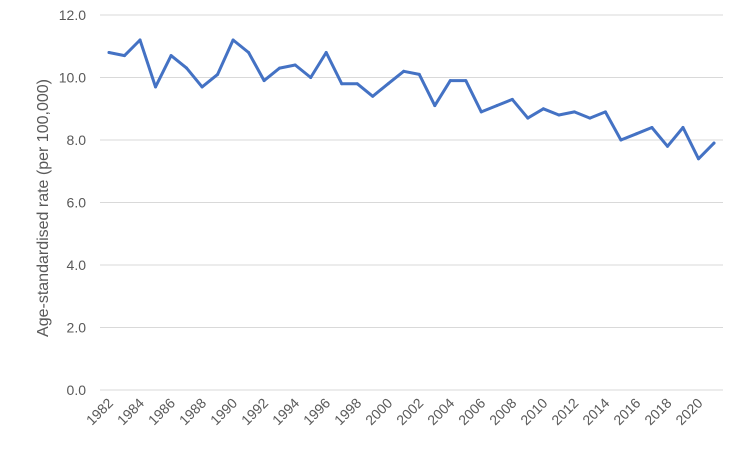 The width and height of the screenshot is (741, 452). What do you see at coordinates (471, 411) in the screenshot?
I see `x-tick-label: 2006` at bounding box center [471, 411].